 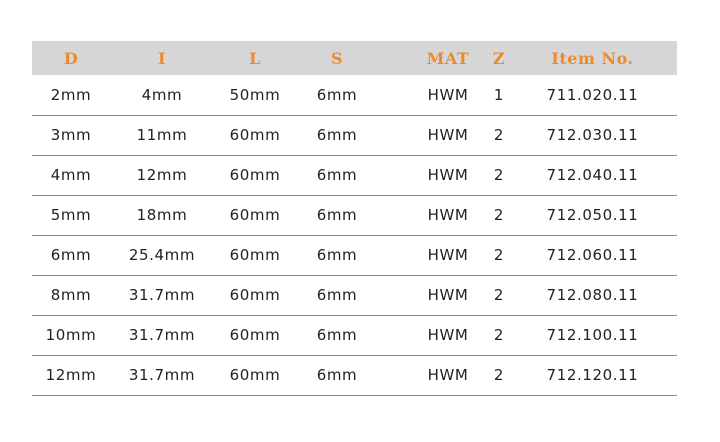 I want to click on cell-i: 11mm, so click(x=162, y=135).